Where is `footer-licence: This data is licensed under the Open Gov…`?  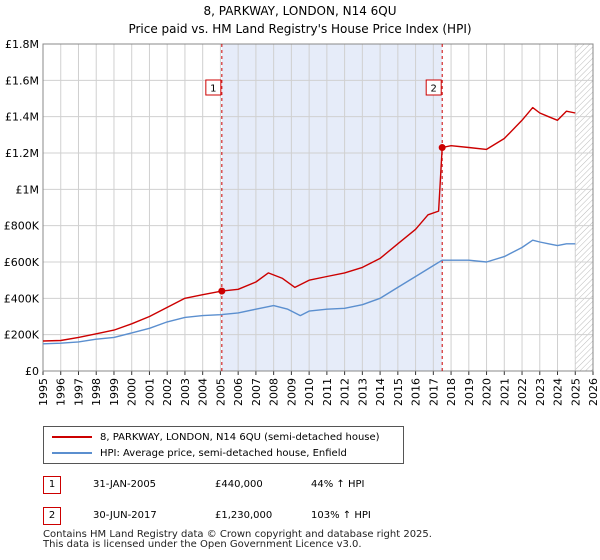 footer-licence: This data is licensed under the Open Gov… is located at coordinates (202, 544).